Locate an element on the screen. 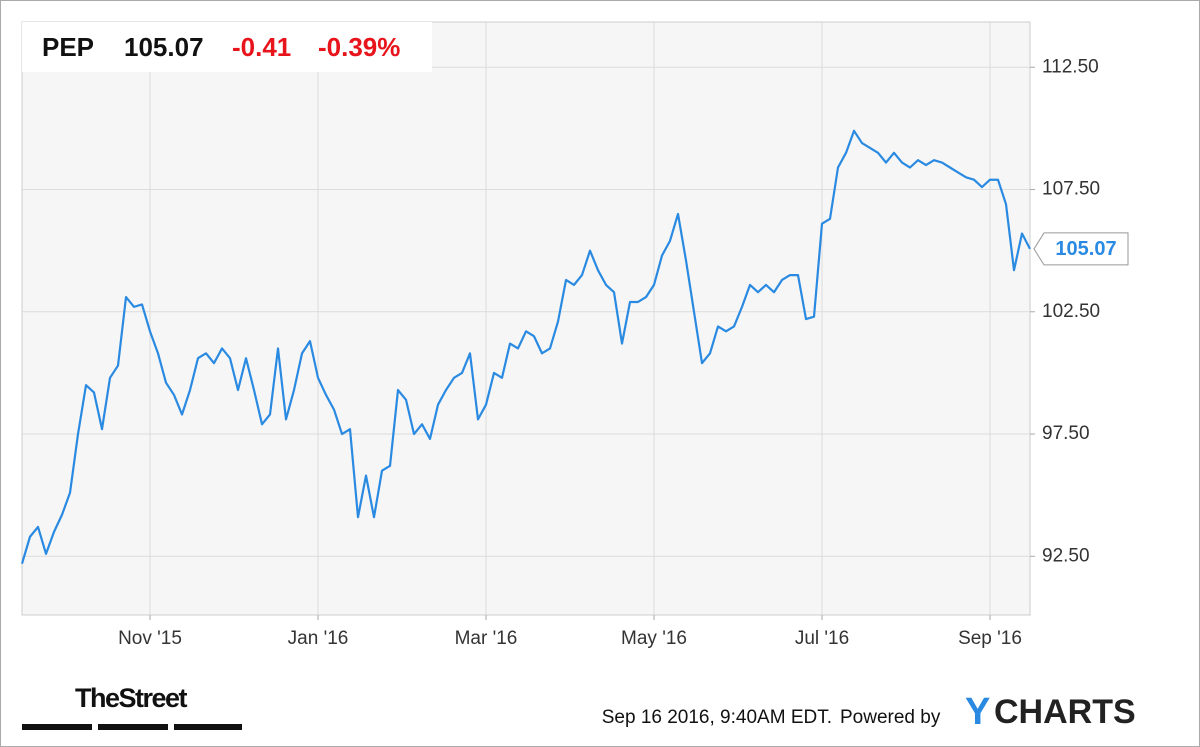  powered-by: Powered by is located at coordinates (890, 717).